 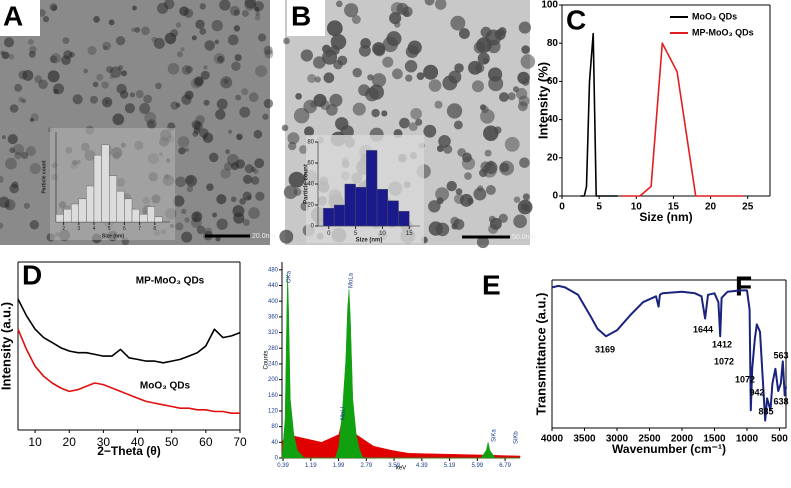 What do you see at coordinates (711, 207) in the screenshot?
I see `x-tick-label: 20` at bounding box center [711, 207].